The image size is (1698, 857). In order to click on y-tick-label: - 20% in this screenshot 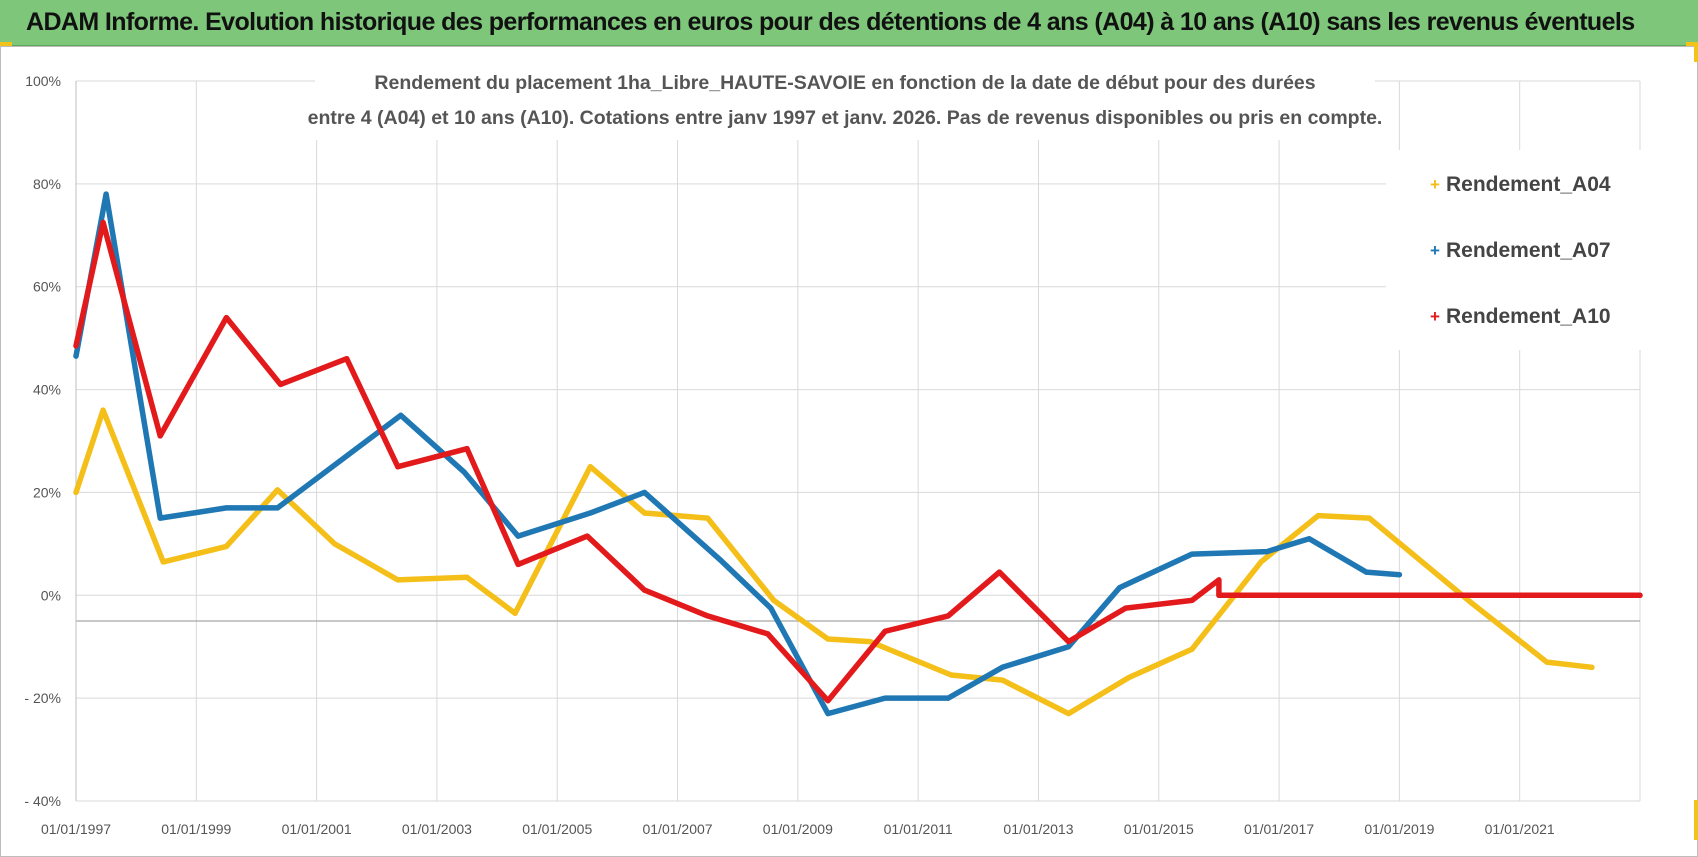, I will do `click(42, 698)`.